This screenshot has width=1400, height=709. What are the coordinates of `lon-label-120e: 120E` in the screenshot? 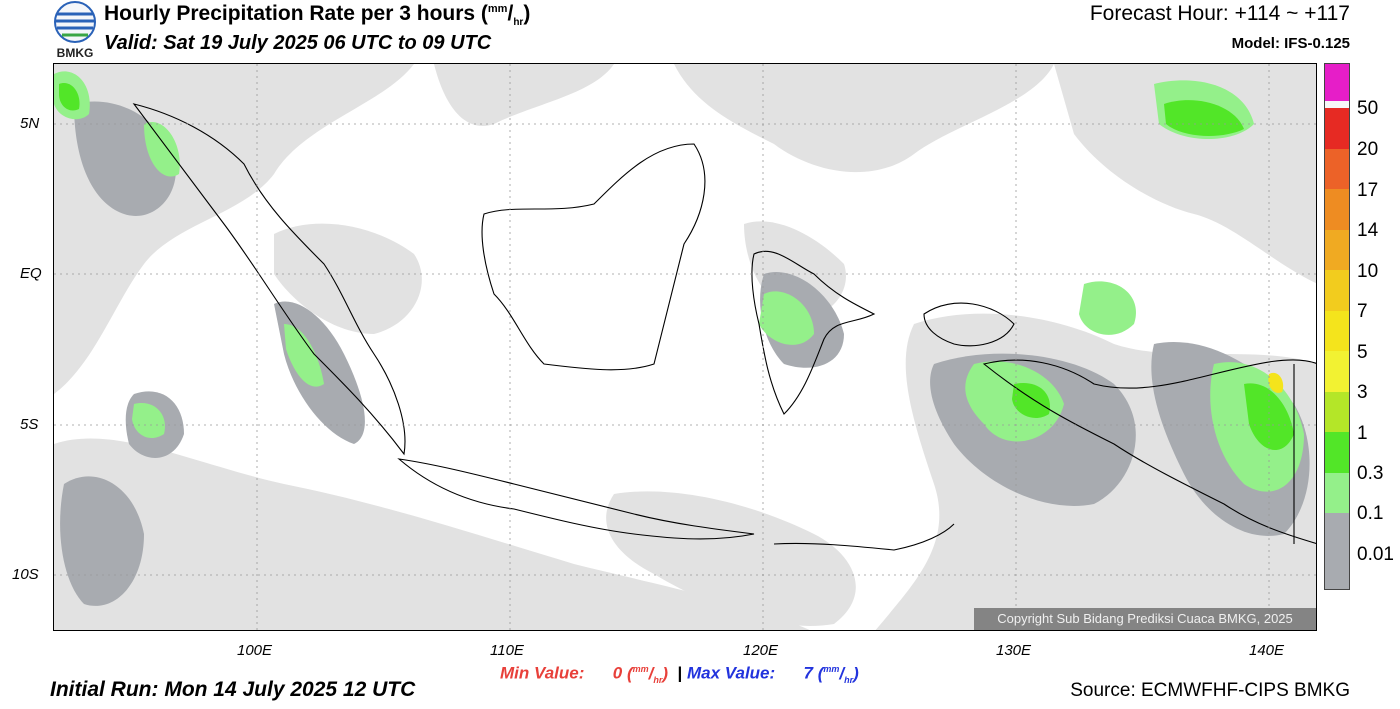 It's located at (761, 650).